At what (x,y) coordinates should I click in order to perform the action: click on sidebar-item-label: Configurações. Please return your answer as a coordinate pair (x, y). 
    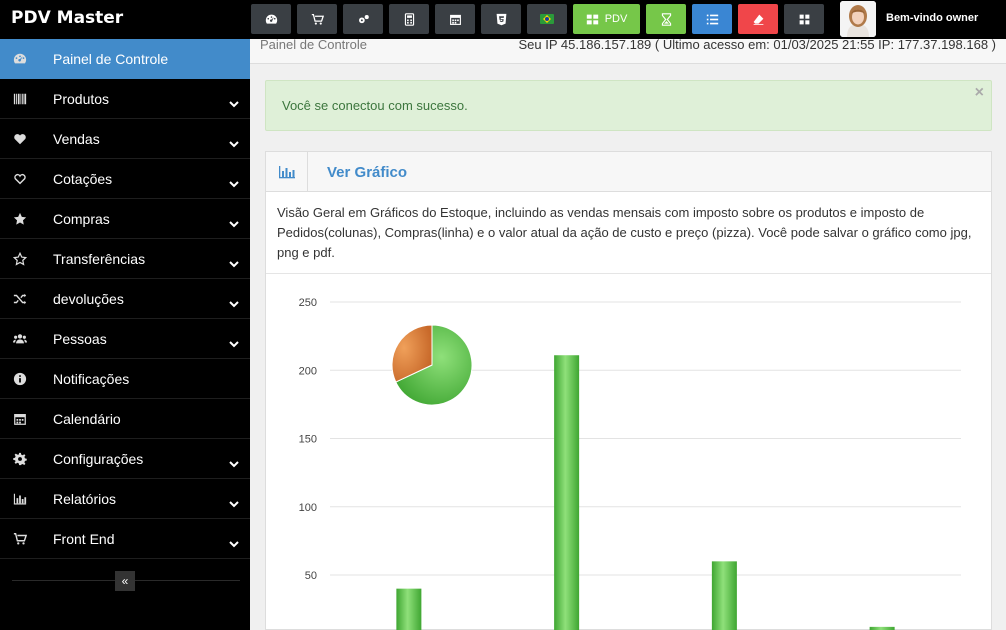
    Looking at the image, I should click on (98, 459).